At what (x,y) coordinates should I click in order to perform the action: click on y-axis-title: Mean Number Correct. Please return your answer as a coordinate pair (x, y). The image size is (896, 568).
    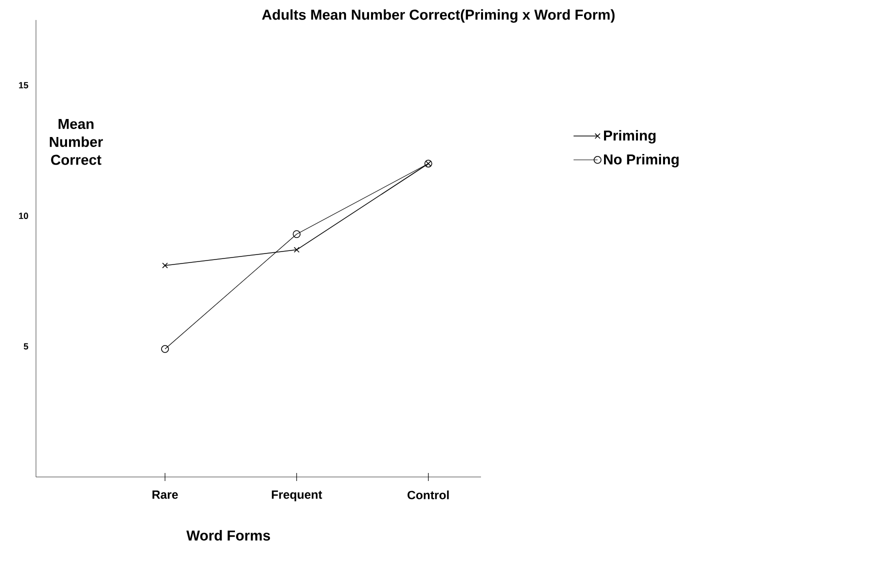
    Looking at the image, I should click on (76, 142).